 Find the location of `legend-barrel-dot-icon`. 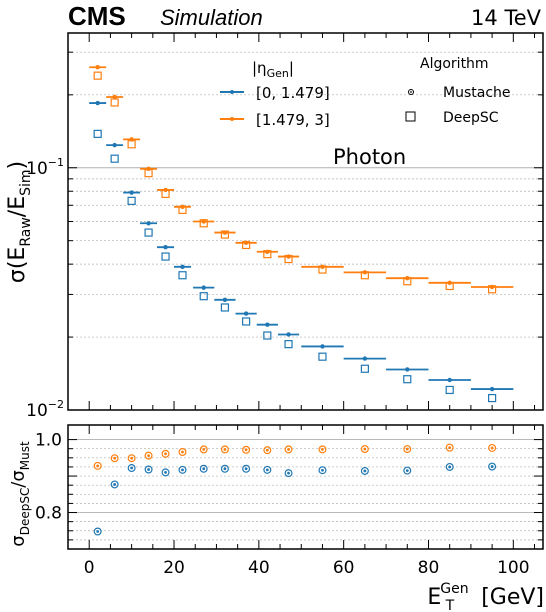

legend-barrel-dot-icon is located at coordinates (232, 92).